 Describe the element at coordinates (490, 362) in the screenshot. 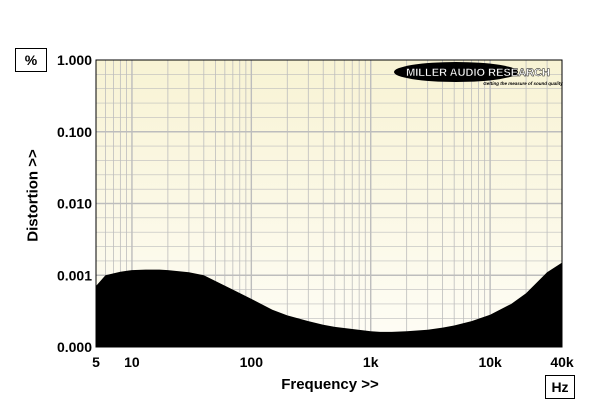

I see `x-tick-label: 10k` at that location.